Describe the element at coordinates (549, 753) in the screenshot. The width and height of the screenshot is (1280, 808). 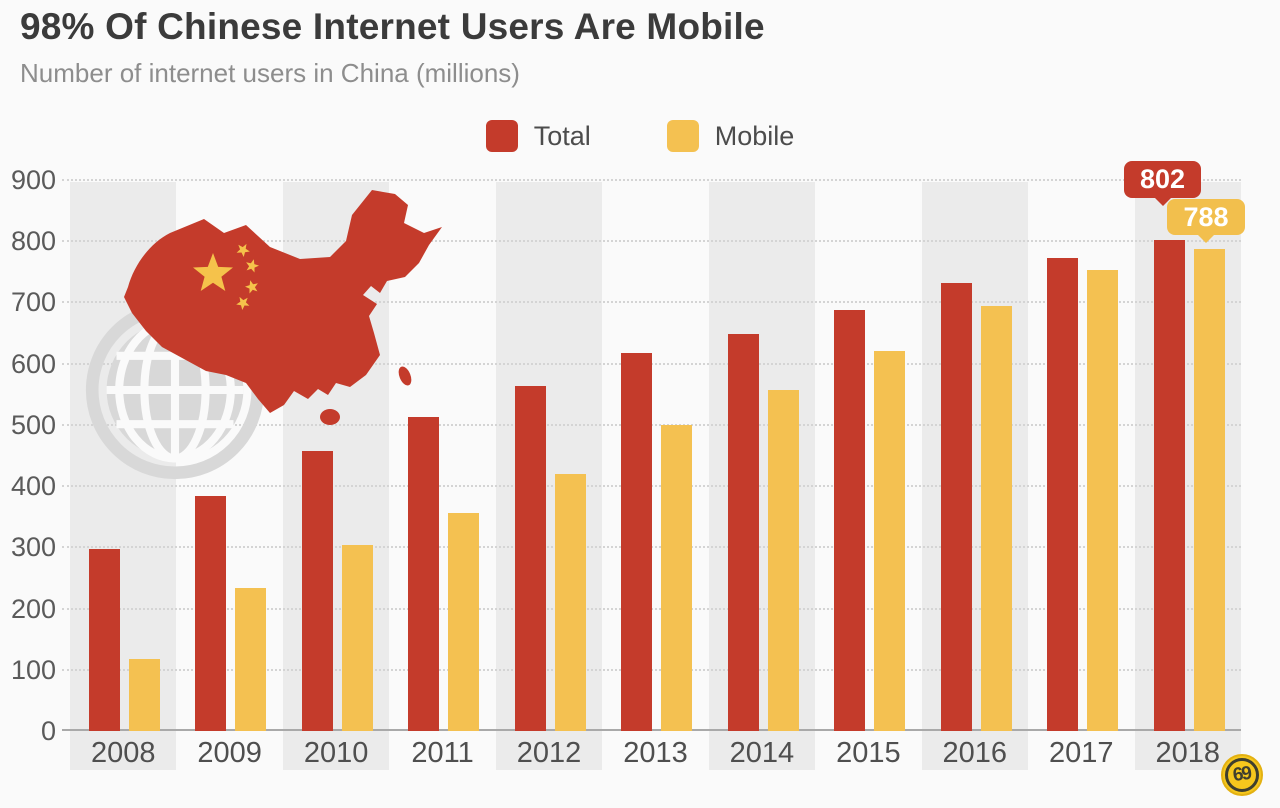
I see `x-axis-label-2012: 2012` at that location.